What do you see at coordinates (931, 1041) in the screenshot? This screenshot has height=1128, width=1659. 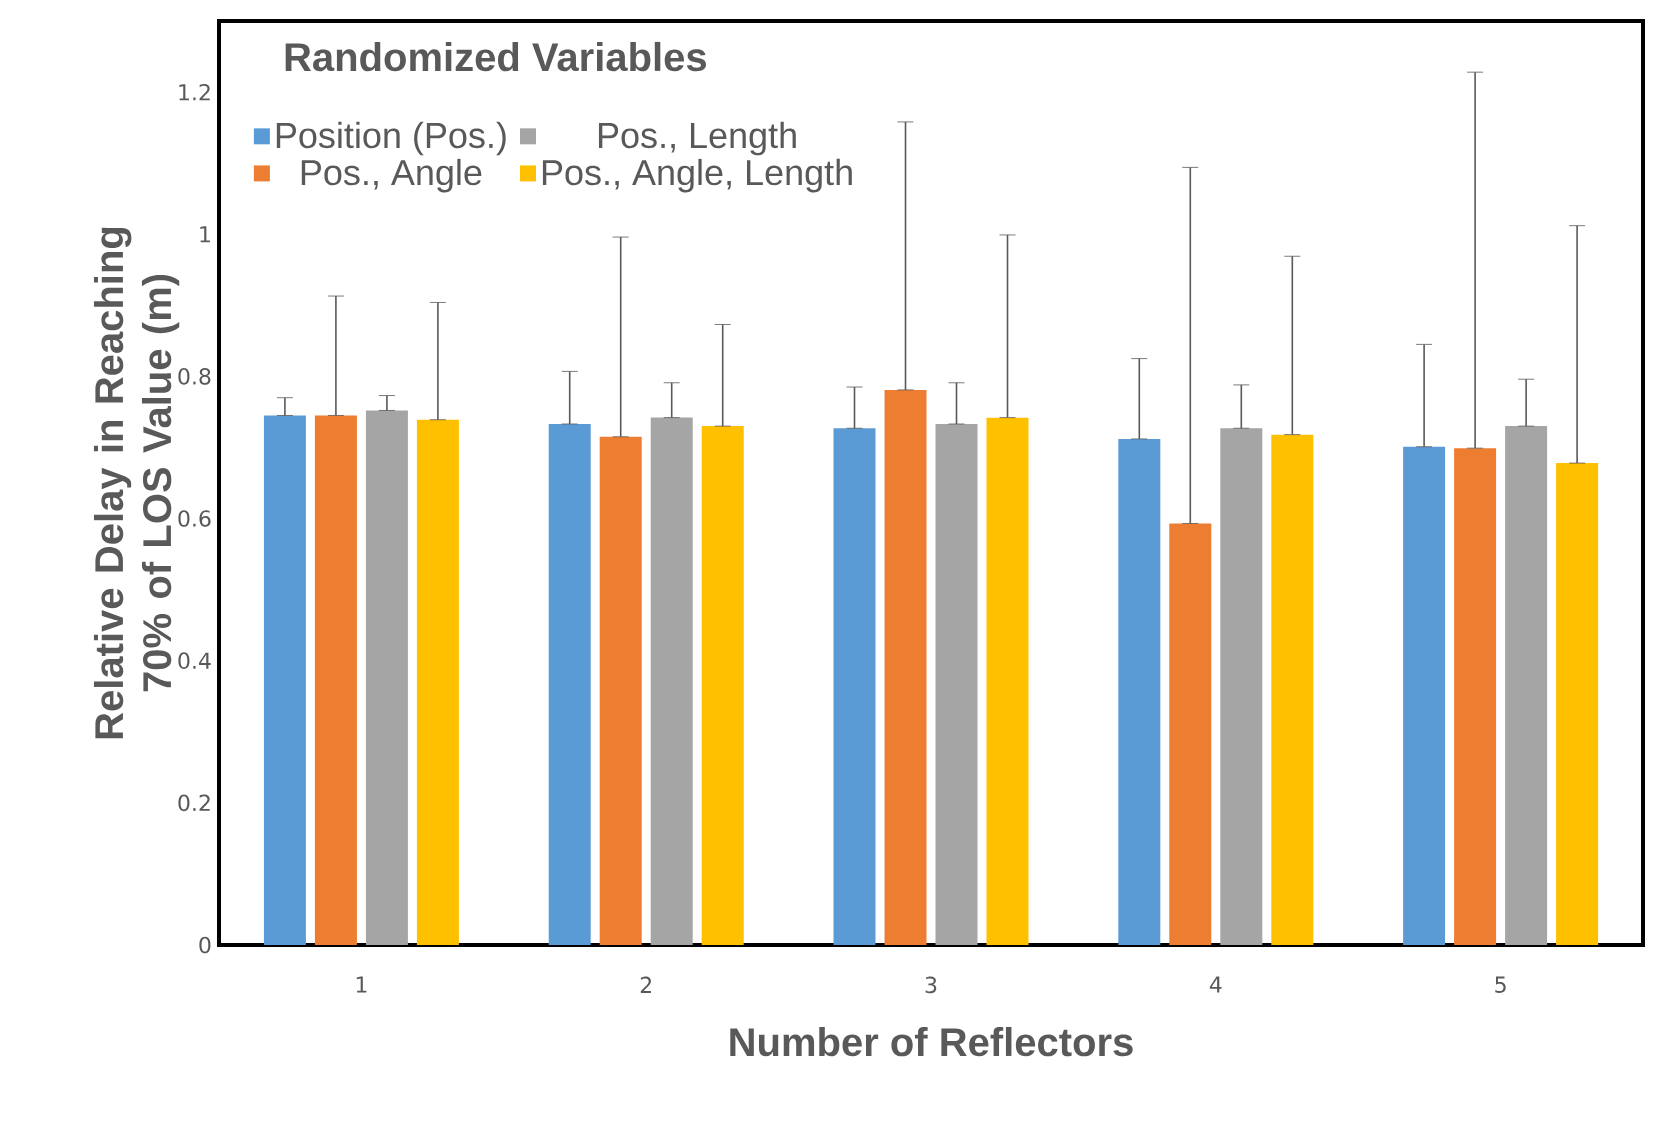 I see `x-axis-title: Number of Reflectors` at bounding box center [931, 1041].